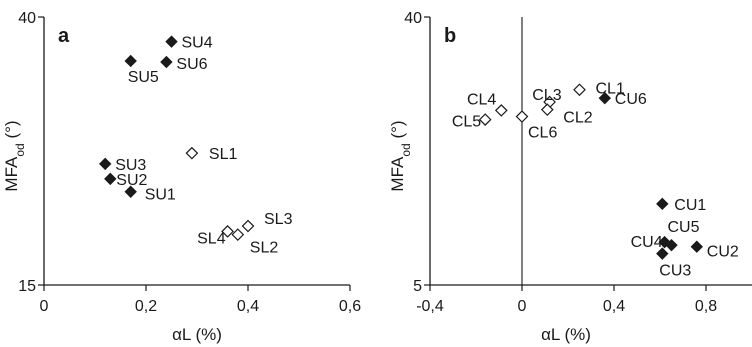 The width and height of the screenshot is (752, 347). I want to click on x-tick-label: -0,4, so click(430, 306).